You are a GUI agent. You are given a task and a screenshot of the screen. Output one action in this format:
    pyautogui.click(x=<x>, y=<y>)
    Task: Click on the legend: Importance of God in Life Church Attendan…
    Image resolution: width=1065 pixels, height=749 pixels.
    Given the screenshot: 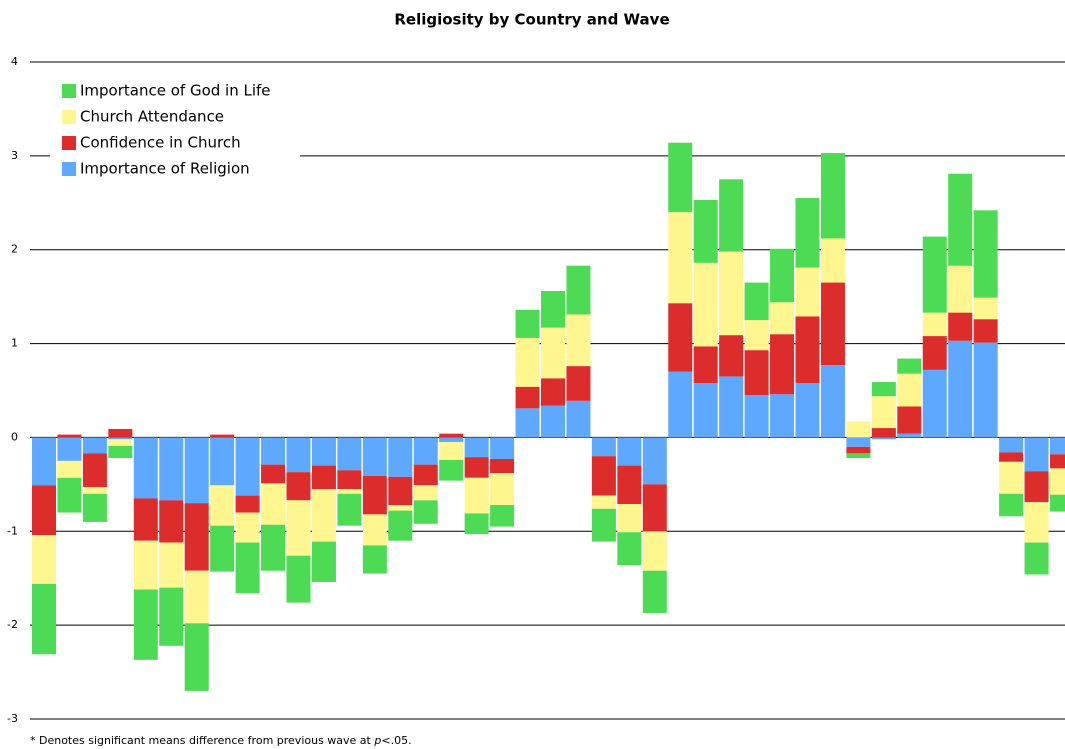 What is the action you would take?
    pyautogui.click(x=175, y=132)
    